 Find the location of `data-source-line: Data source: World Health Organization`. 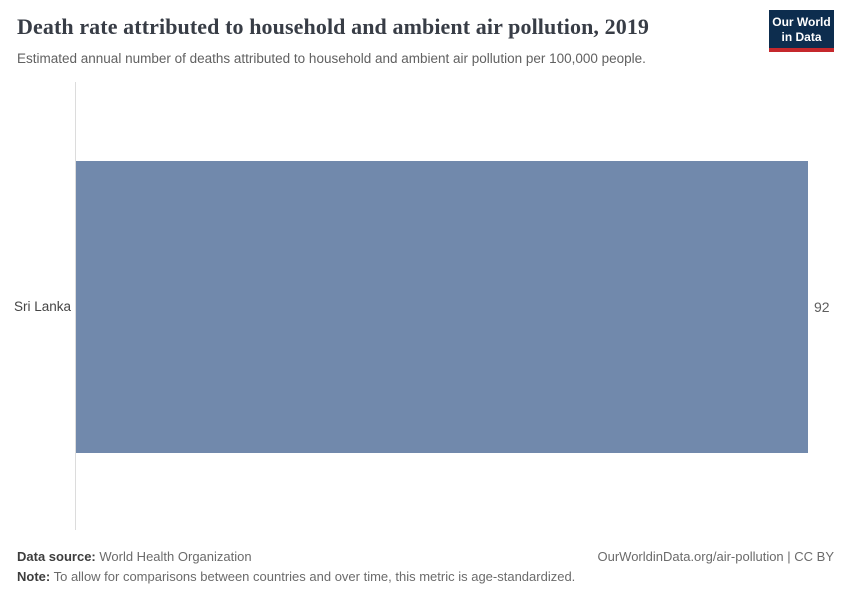

data-source-line: Data source: World Health Organization is located at coordinates (134, 557).